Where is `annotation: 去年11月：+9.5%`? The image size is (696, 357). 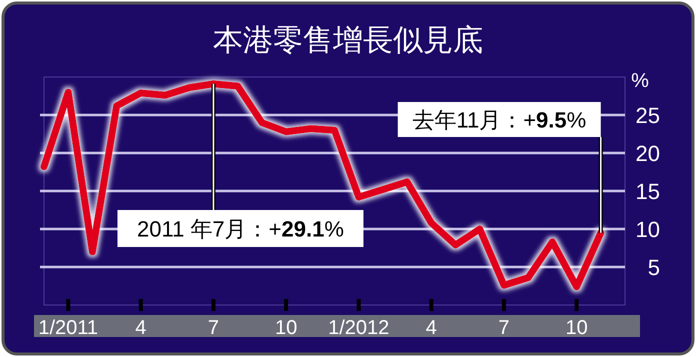
annotation: 去年11月：+9.5% is located at coordinates (499, 120).